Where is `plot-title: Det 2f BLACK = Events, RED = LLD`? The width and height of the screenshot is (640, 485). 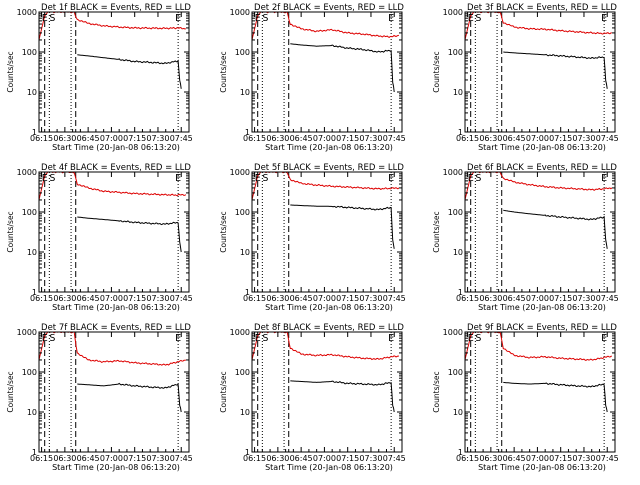
plot-title: Det 2f BLACK = Events, RED = LLD is located at coordinates (329, 8).